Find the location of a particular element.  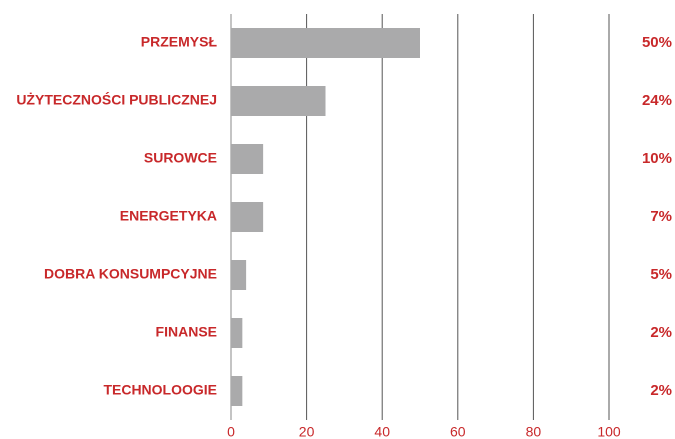

percent-label: 10% is located at coordinates (657, 158).